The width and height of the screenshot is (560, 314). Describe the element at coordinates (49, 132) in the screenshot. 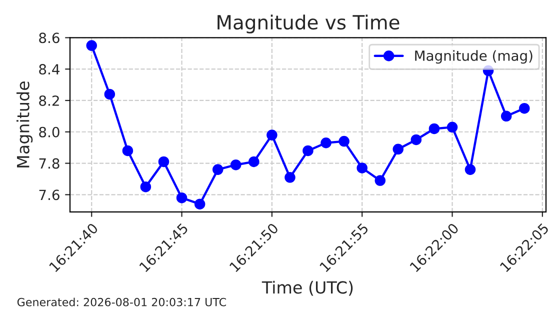

I see `y-tick-label: 8.0` at that location.